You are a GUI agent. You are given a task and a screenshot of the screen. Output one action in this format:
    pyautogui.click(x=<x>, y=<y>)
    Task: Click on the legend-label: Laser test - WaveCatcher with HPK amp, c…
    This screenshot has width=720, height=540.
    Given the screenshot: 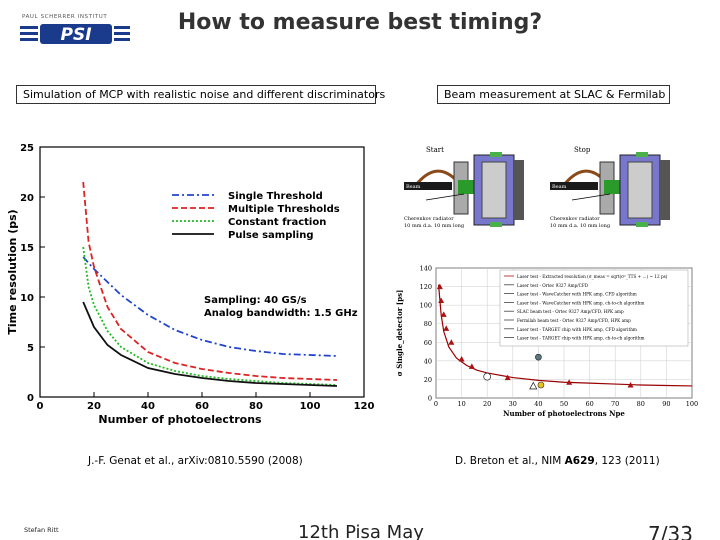 What is the action you would take?
    pyautogui.click(x=580, y=302)
    